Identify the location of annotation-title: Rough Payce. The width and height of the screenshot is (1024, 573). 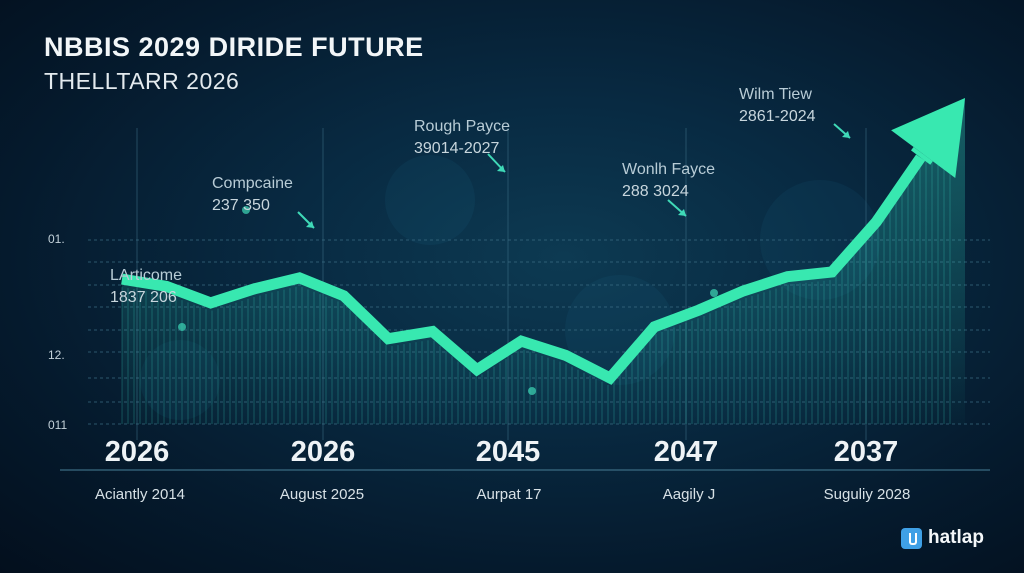
(462, 126).